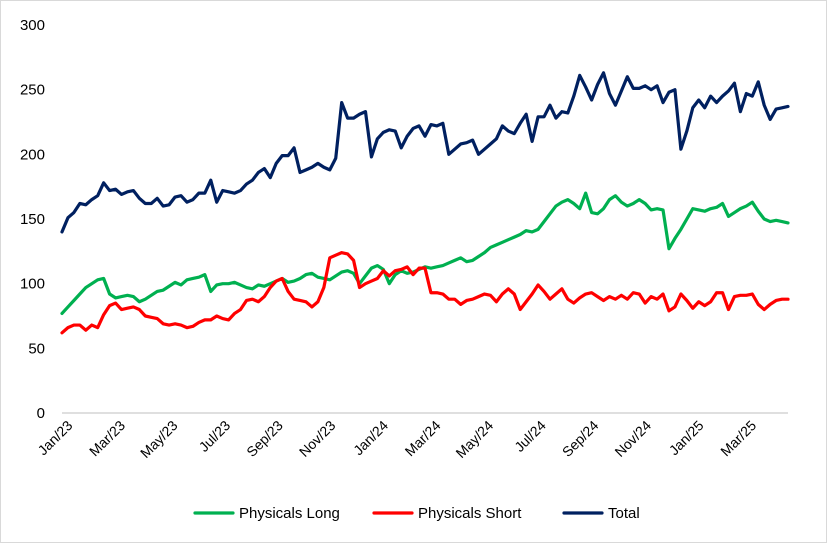 The image size is (827, 547). Describe the element at coordinates (738, 438) in the screenshot. I see `x-tick-label: Mar/25` at that location.